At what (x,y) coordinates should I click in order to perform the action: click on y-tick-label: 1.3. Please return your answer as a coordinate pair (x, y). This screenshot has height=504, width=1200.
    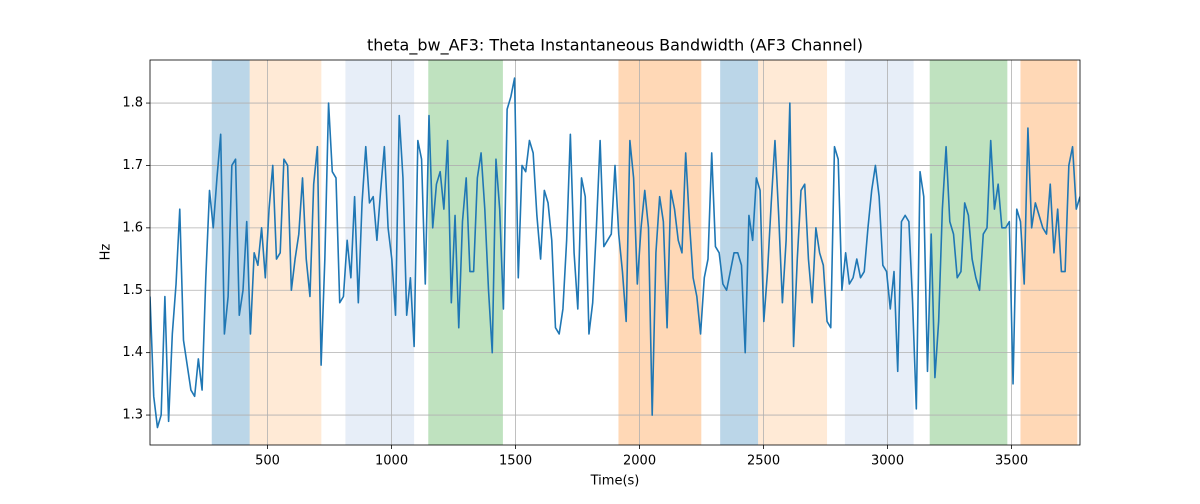
    Looking at the image, I should click on (132, 415).